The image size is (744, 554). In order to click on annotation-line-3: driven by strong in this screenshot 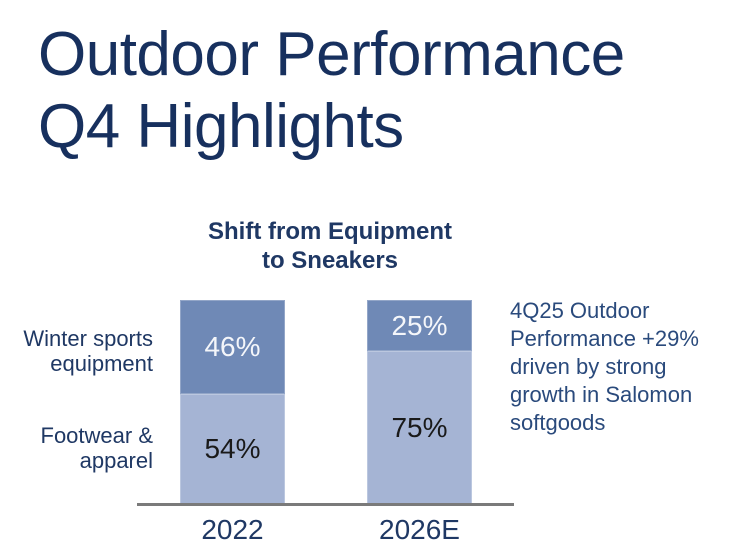, I will do `click(588, 366)`.